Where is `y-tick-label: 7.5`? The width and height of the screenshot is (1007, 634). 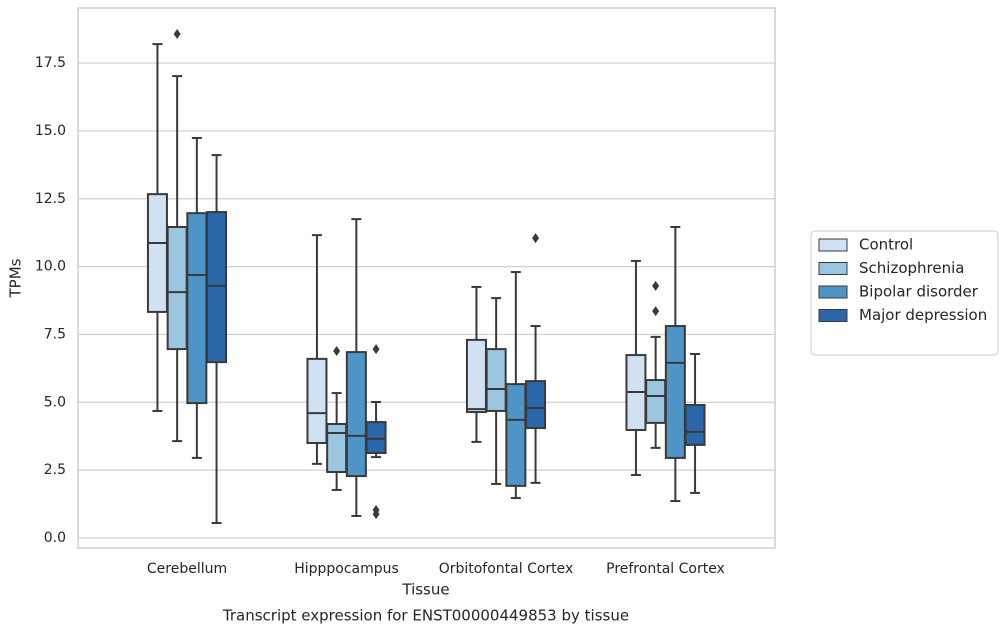
y-tick-label: 7.5 is located at coordinates (55, 334).